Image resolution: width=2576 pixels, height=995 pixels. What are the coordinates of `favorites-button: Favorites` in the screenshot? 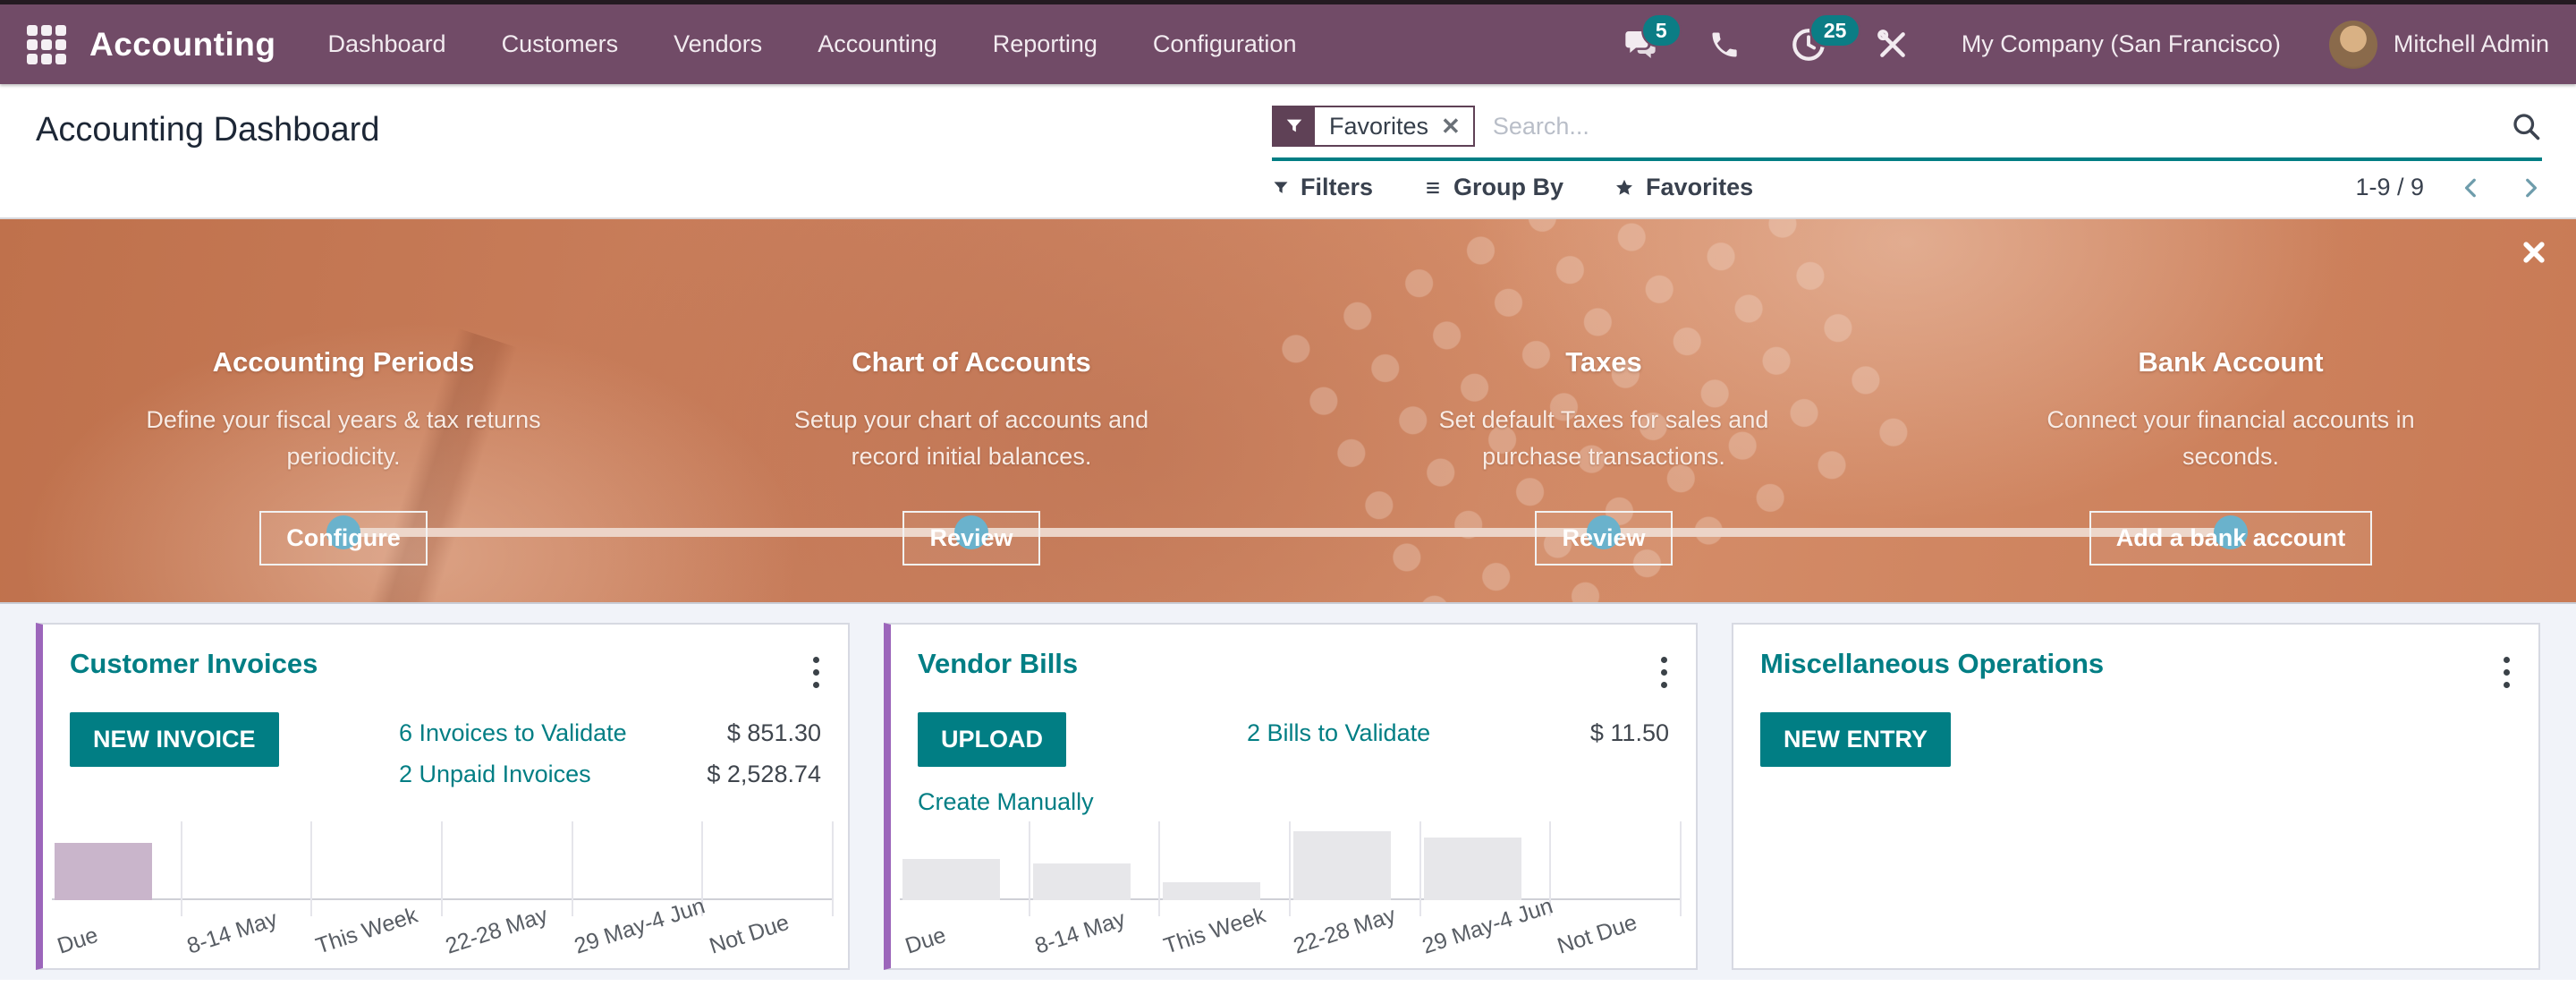 It's located at (1683, 187).